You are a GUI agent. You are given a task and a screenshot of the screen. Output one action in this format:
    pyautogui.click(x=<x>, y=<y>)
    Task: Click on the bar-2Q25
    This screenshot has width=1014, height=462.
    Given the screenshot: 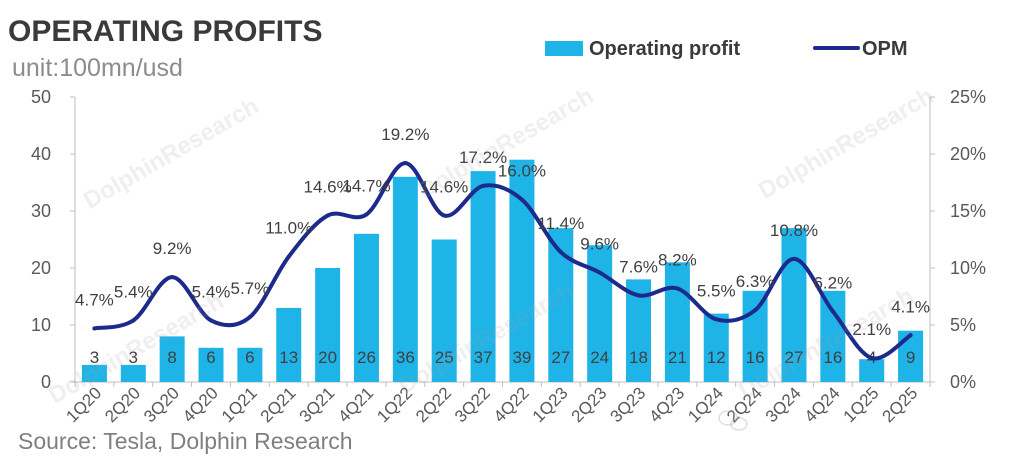 What is the action you would take?
    pyautogui.click(x=911, y=356)
    